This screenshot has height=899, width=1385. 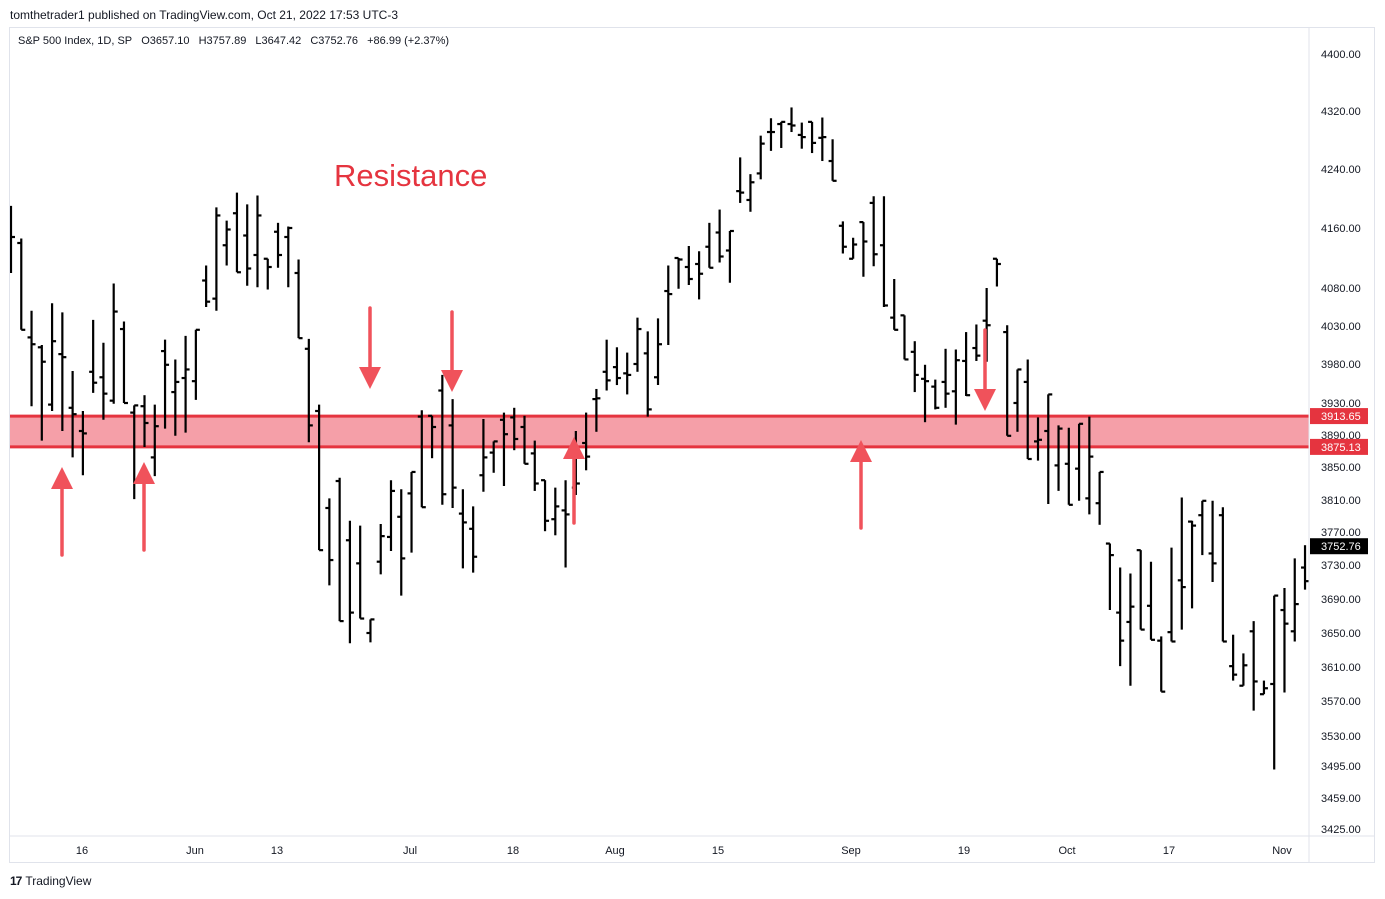 I want to click on y-tick-label: 3610.00, so click(x=1341, y=668).